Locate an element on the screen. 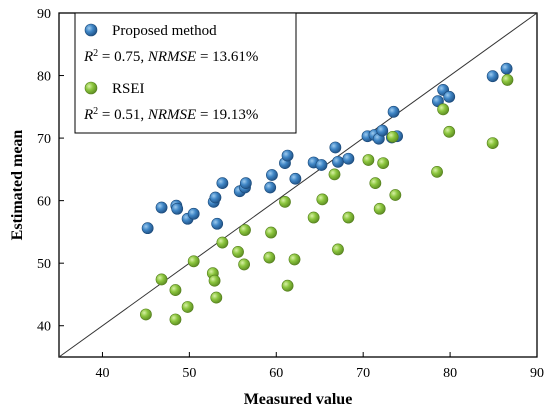 This screenshot has height=411, width=550. legend-label-proposed: Proposed method is located at coordinates (164, 31).